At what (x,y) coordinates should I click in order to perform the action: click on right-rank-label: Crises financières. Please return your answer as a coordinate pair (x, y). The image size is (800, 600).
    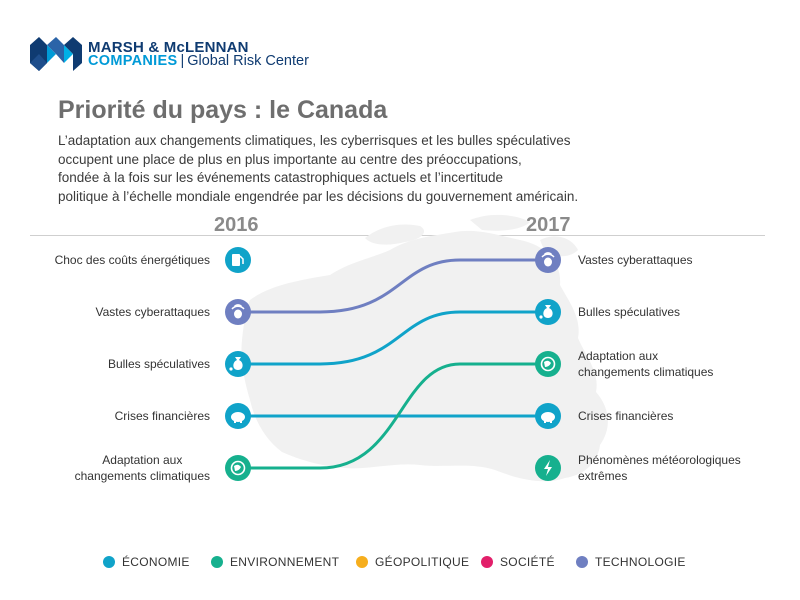
    Looking at the image, I should click on (625, 416).